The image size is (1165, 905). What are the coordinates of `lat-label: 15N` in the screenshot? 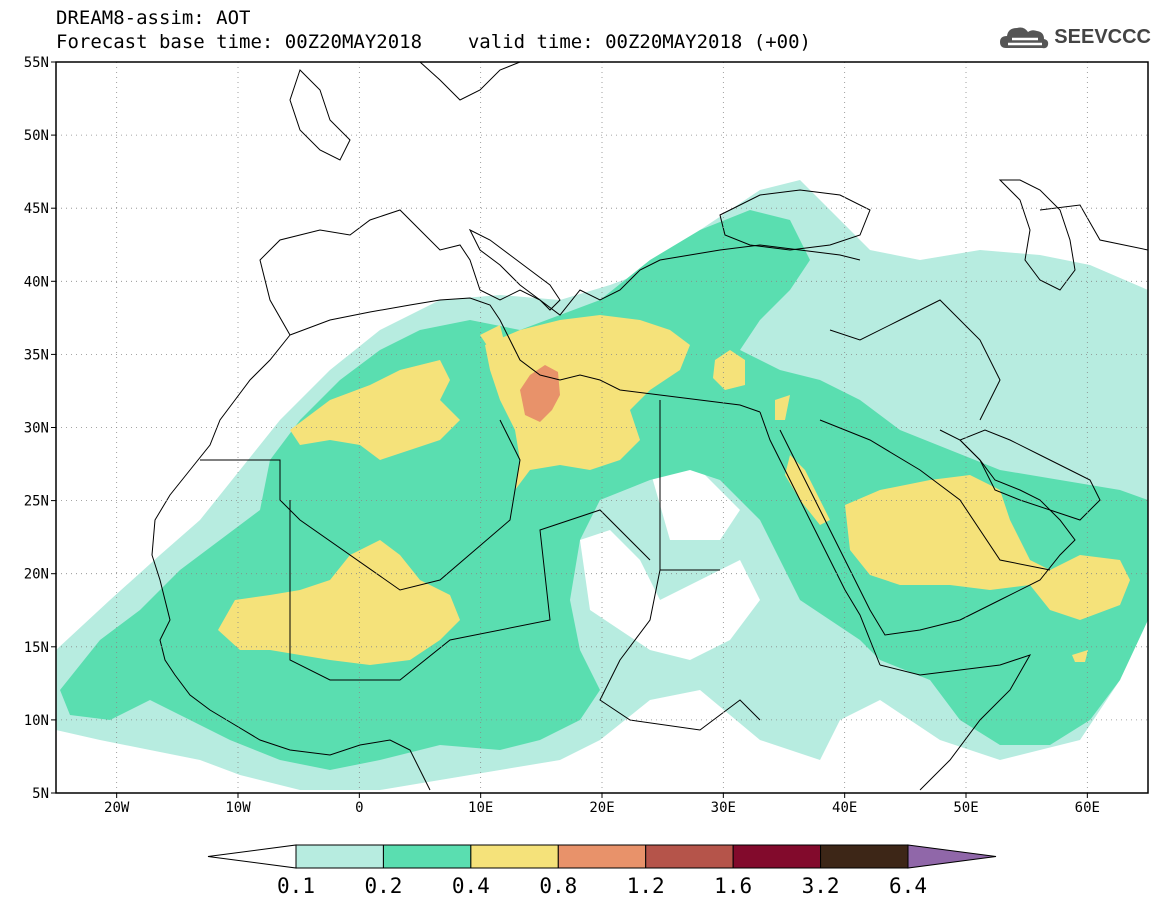 It's located at (36, 648).